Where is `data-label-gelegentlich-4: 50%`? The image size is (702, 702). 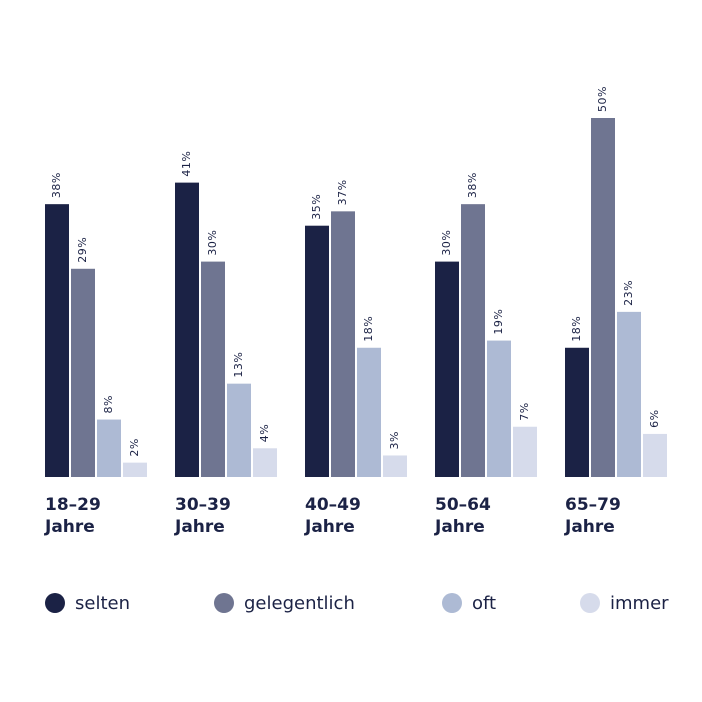 data-label-gelegentlich-4: 50% is located at coordinates (602, 99).